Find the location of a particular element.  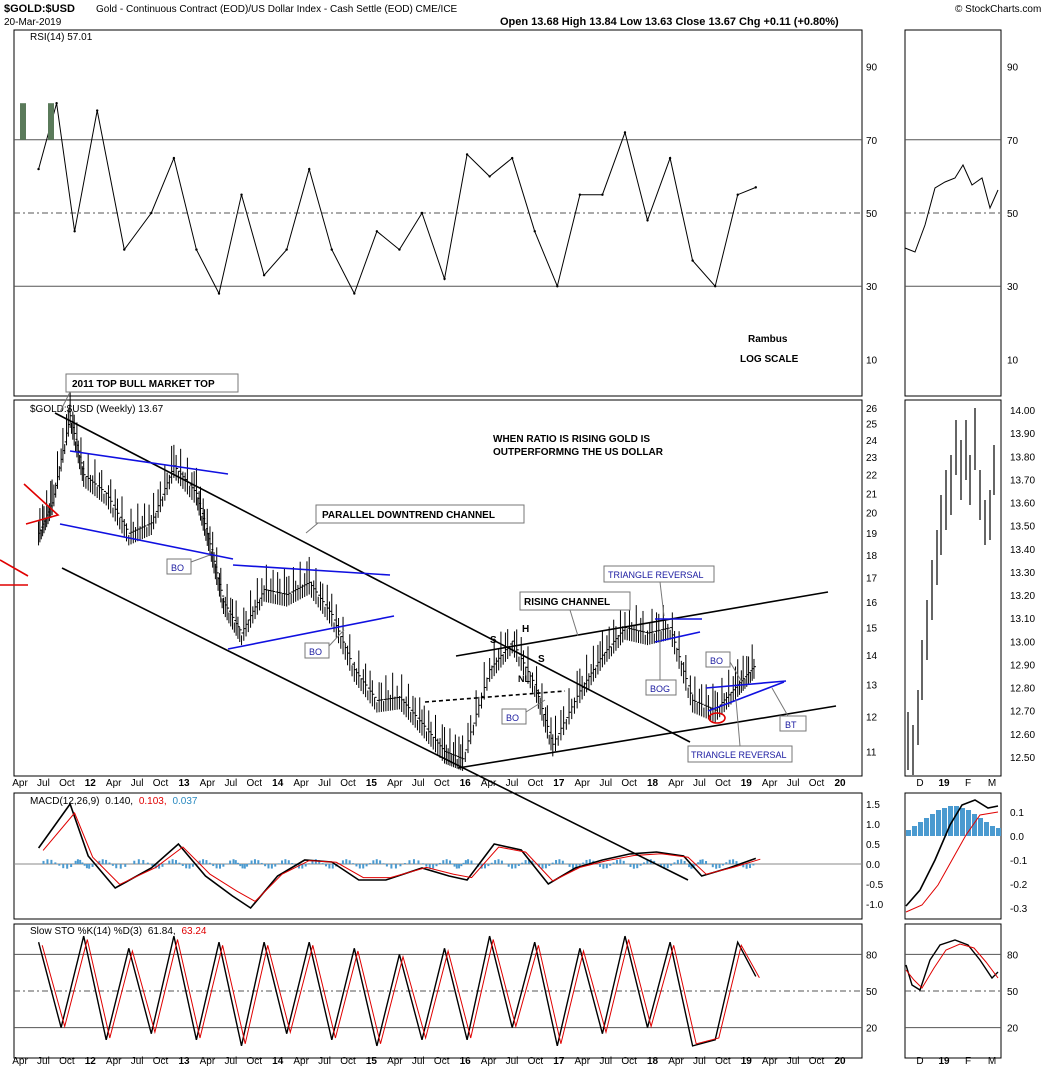

price-zoom-tick: 13.00 is located at coordinates (1022, 642).